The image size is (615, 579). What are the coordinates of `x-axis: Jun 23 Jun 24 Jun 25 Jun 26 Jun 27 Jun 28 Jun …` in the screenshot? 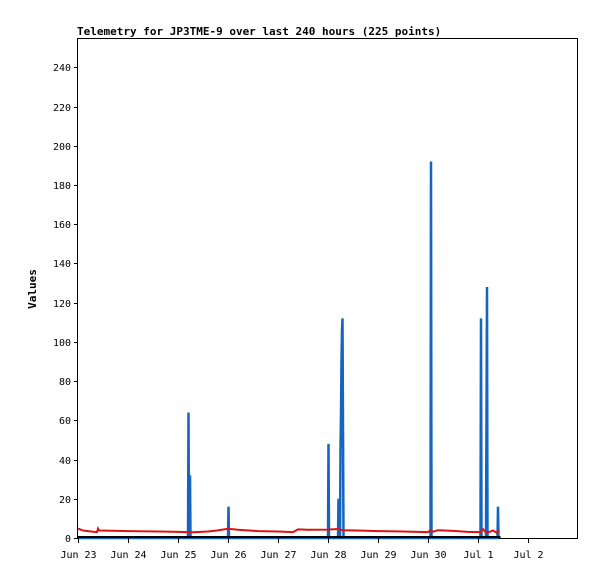 It's located at (302, 549).